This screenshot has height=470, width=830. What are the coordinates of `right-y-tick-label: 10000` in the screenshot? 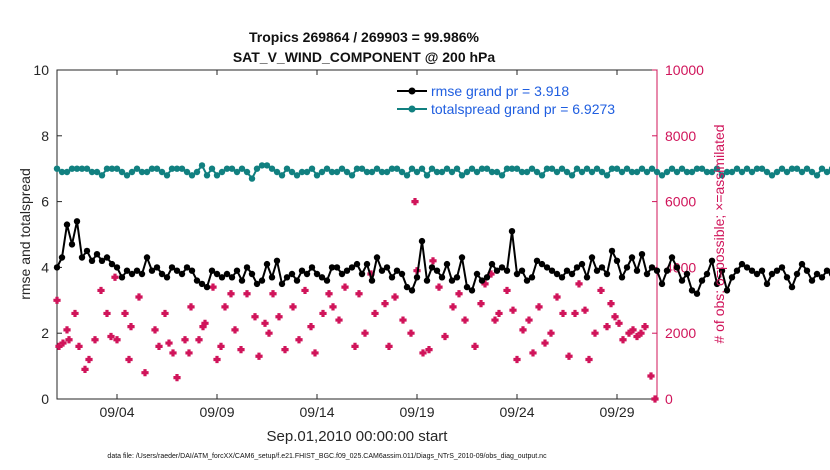 It's located at (684, 70).